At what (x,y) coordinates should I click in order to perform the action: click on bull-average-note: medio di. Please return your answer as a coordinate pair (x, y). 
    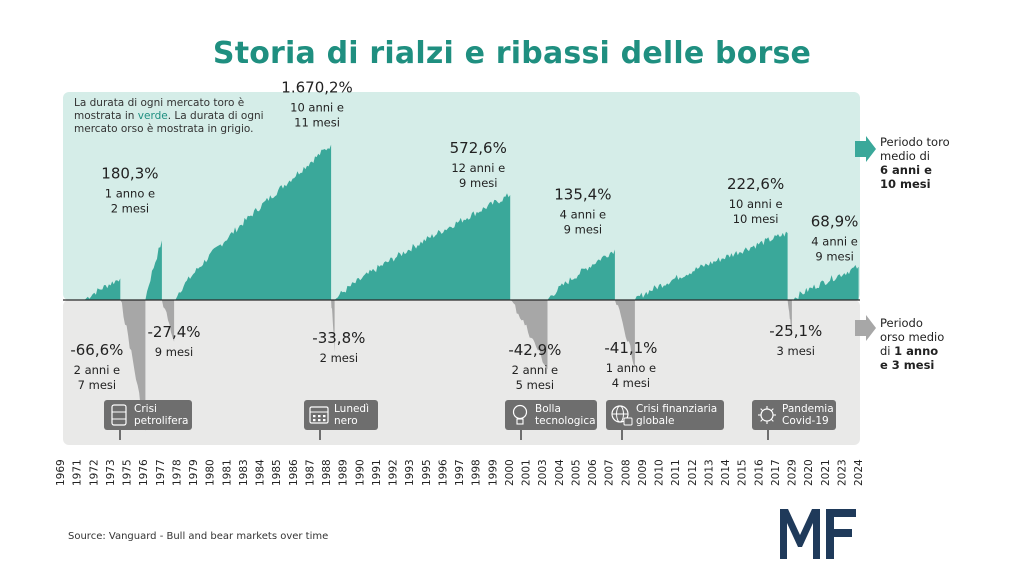
    Looking at the image, I should click on (905, 156).